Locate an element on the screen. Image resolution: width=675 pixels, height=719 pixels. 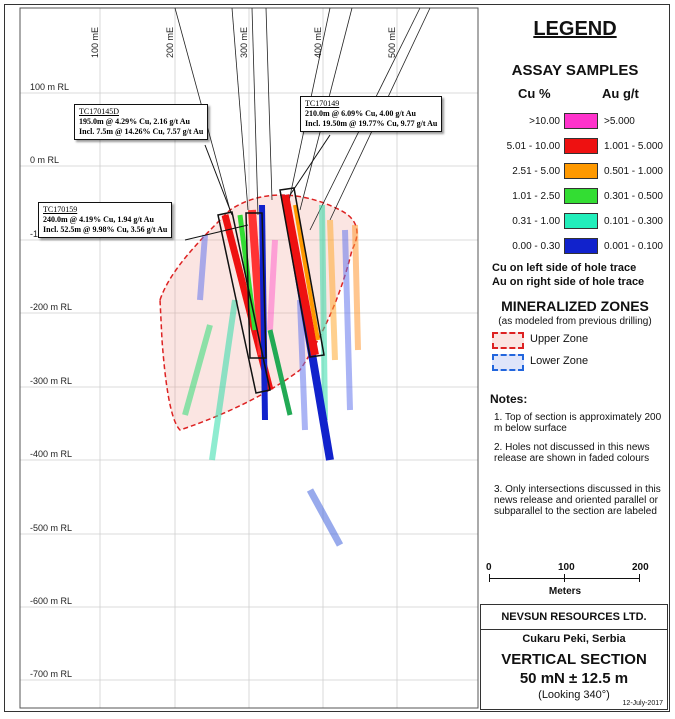
au-header: Au g/t is located at coordinates (620, 93).